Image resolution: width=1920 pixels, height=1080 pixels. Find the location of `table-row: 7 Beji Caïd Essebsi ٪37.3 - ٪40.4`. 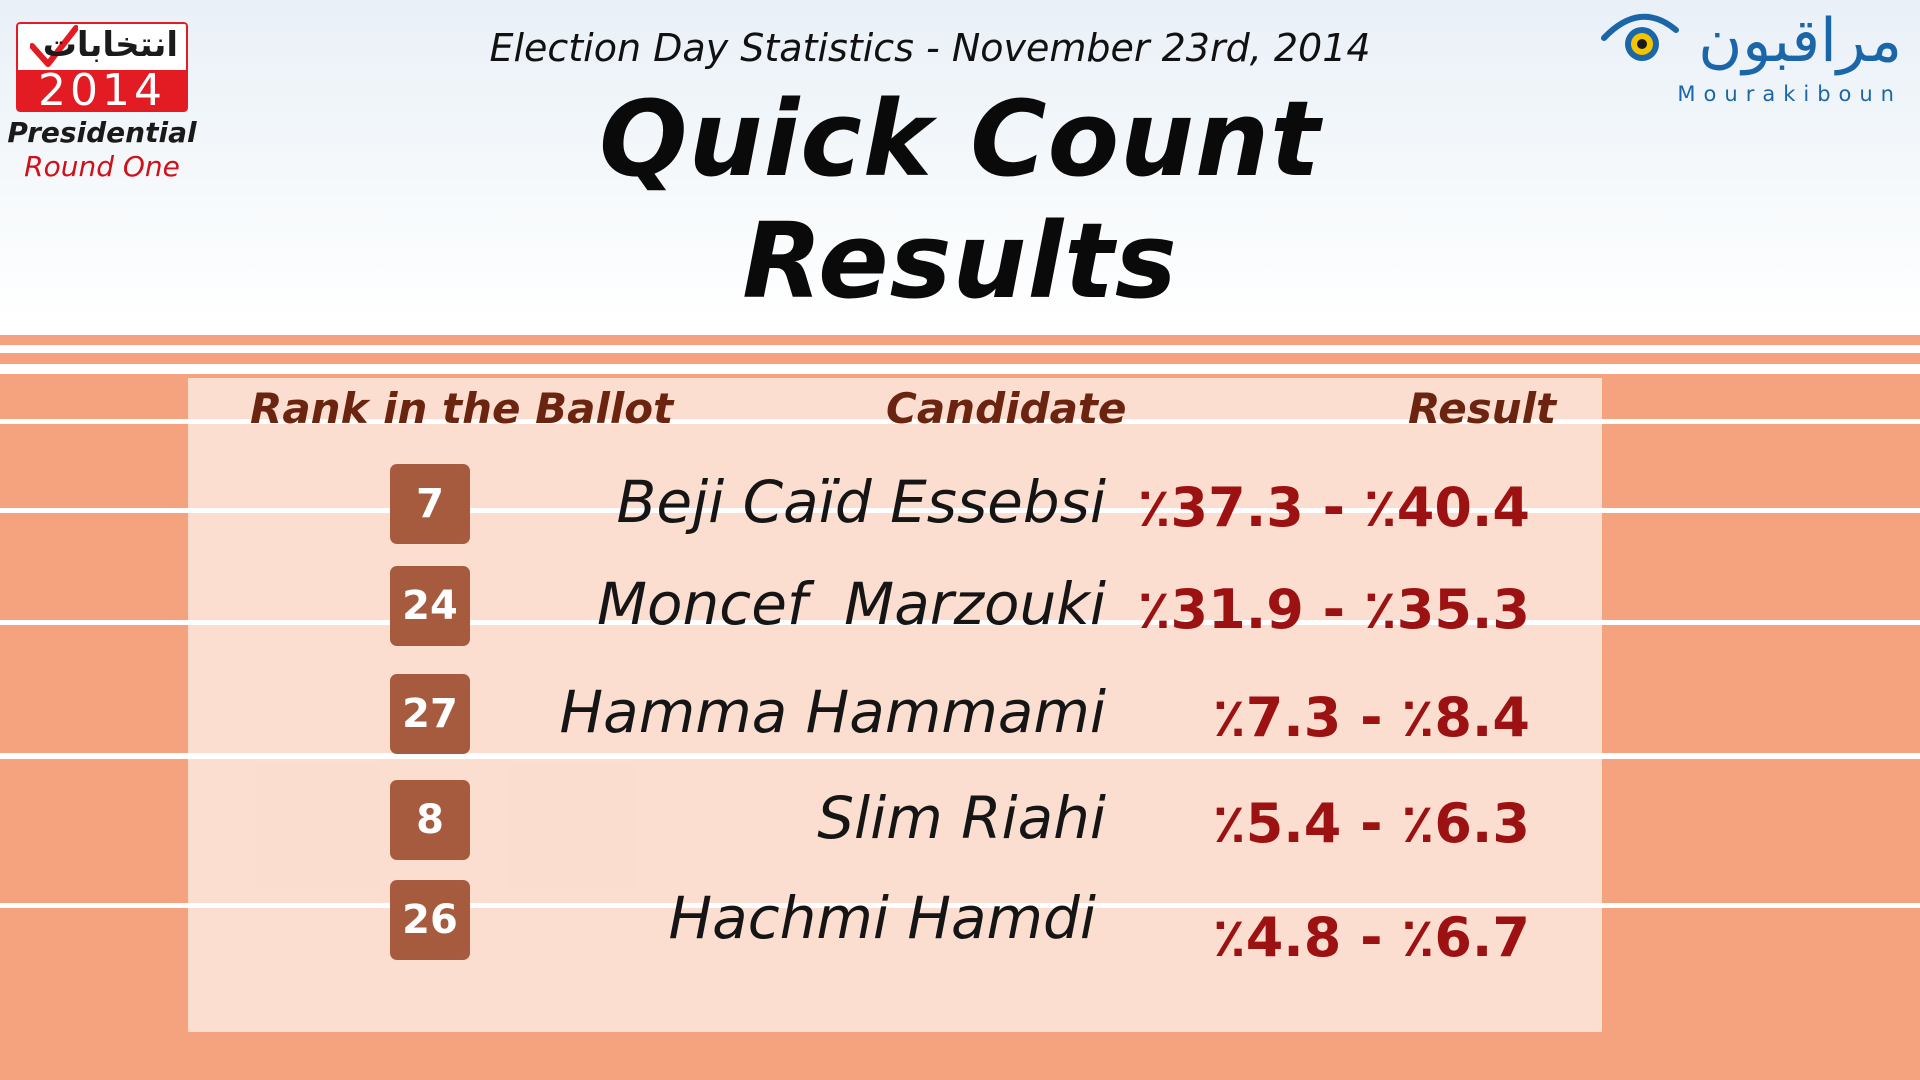

table-row: 7 Beji Caïd Essebsi ٪37.3 - ٪40.4 is located at coordinates (960, 505).